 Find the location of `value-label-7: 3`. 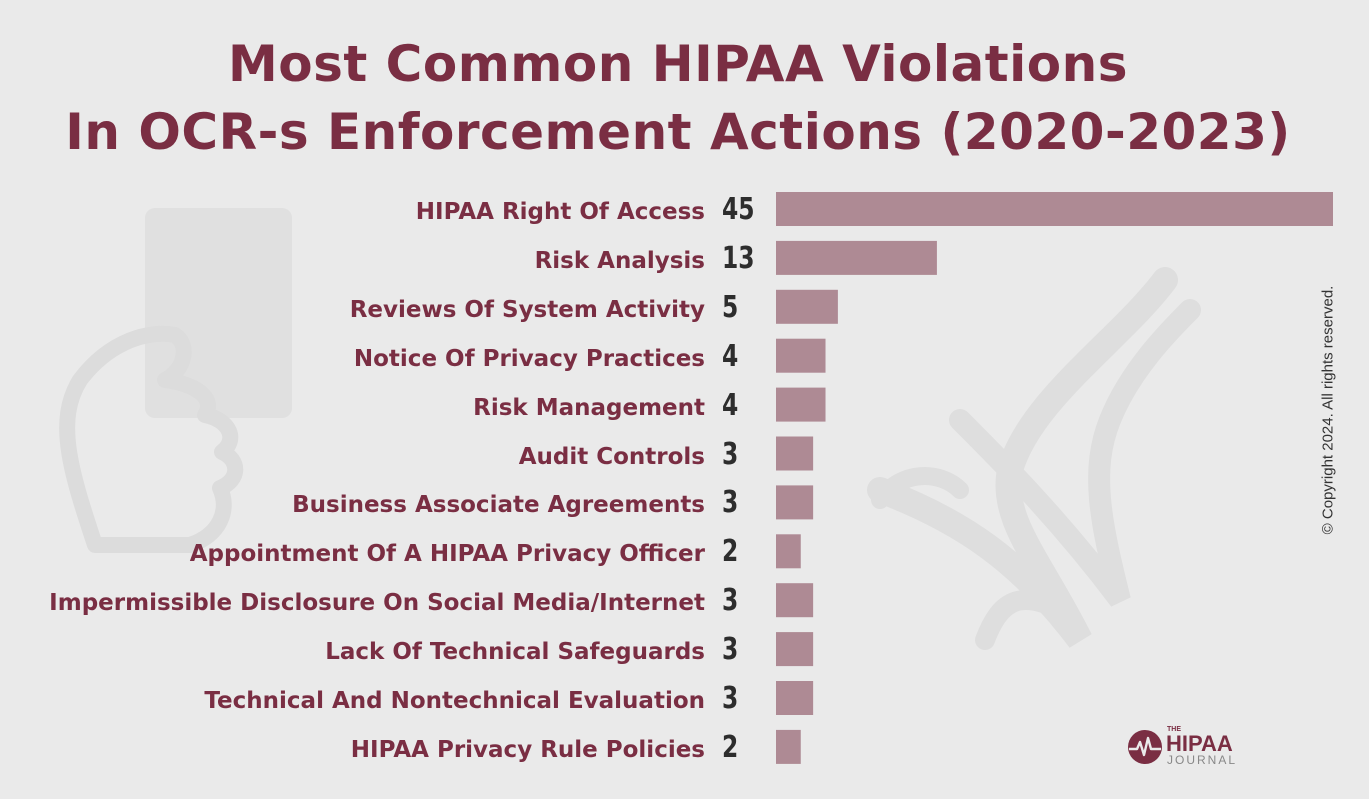

value-label-7: 3 is located at coordinates (730, 503).